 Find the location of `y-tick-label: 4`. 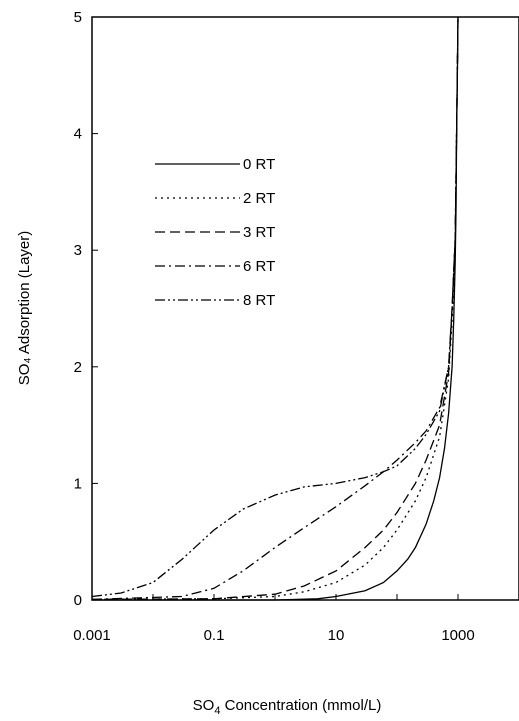

y-tick-label: 4 is located at coordinates (78, 134).